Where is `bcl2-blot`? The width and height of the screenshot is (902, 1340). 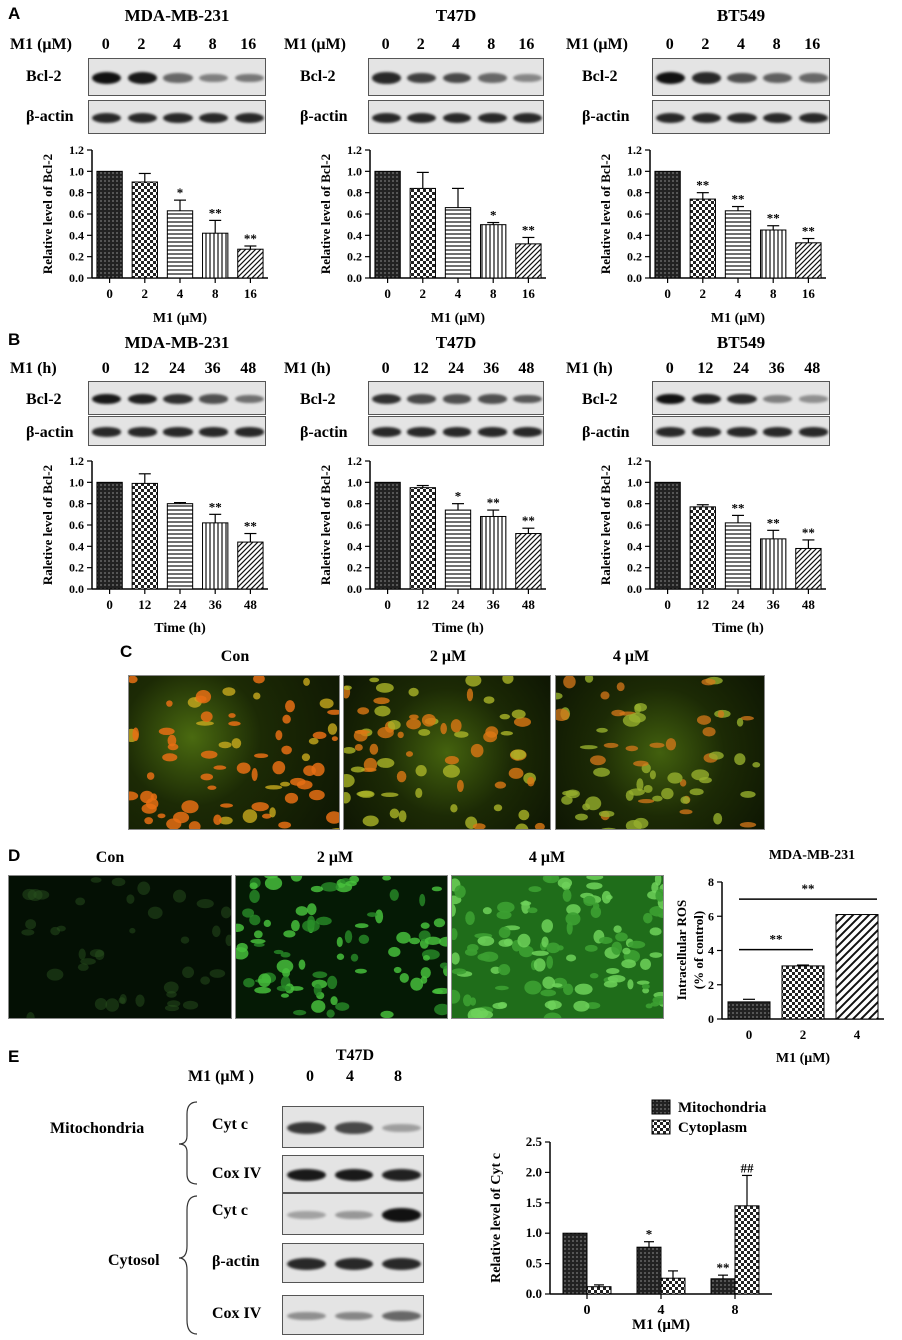
bcl2-blot is located at coordinates (456, 77).